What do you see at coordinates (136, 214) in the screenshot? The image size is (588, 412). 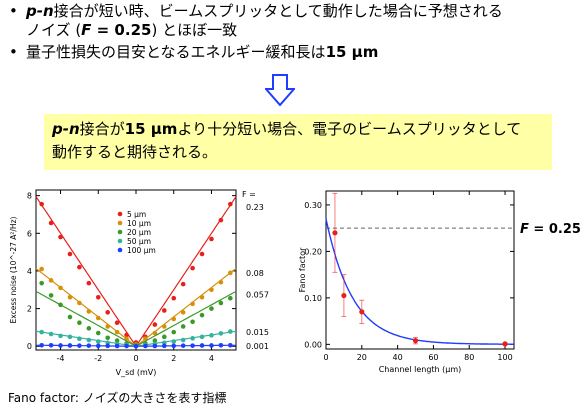 I see `legend-label: 5 μm` at bounding box center [136, 214].